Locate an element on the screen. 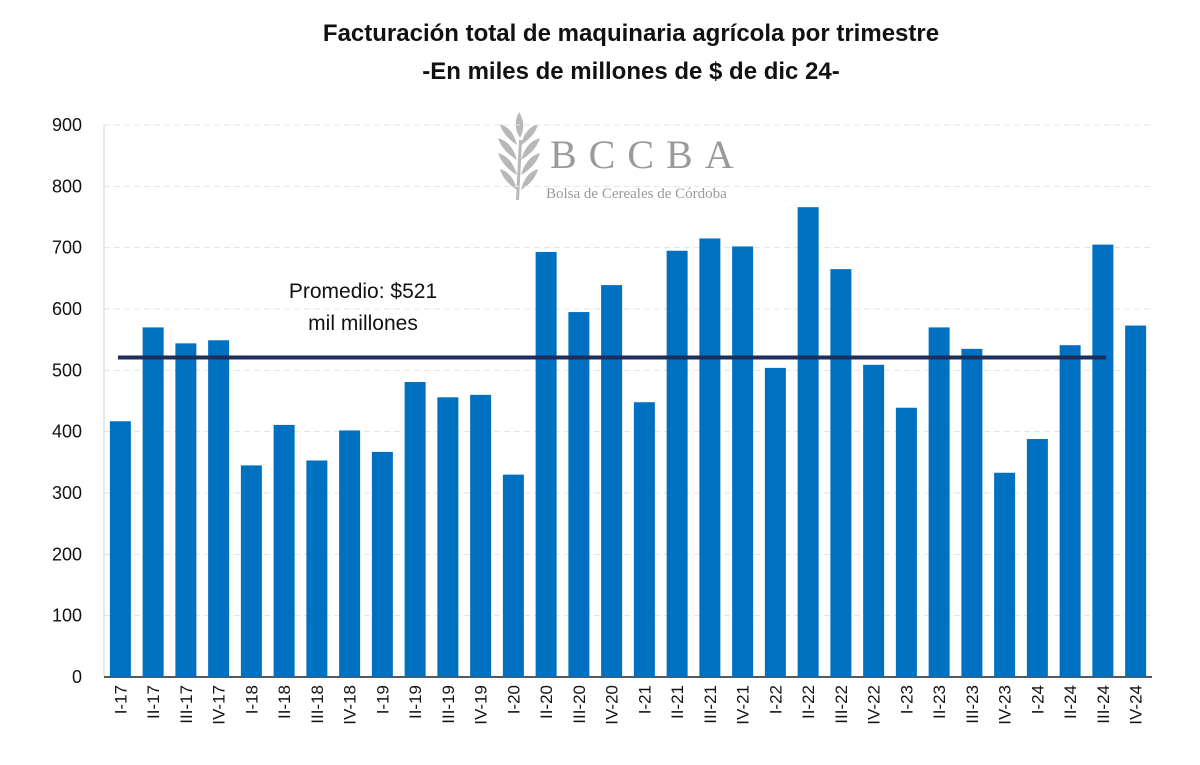 This screenshot has width=1200, height=765. x-tick-label: II-23 is located at coordinates (939, 702).